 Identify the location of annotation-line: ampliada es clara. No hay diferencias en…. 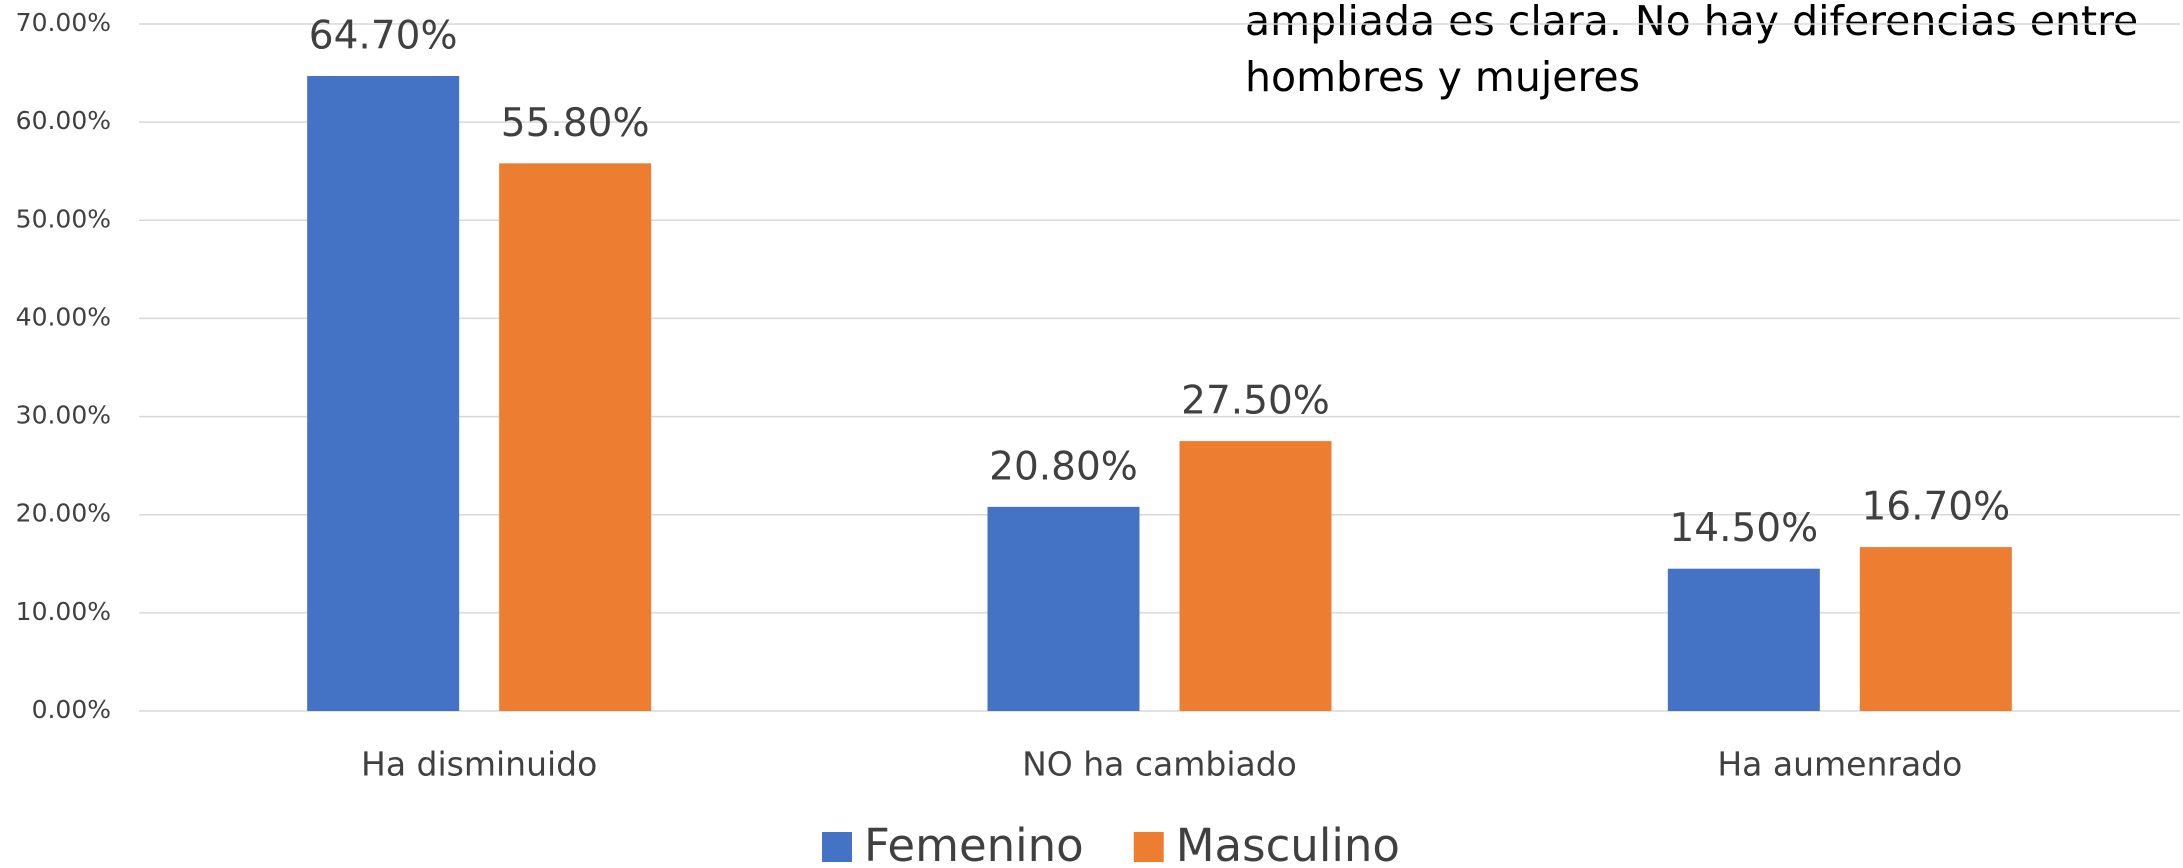
(1691, 22).